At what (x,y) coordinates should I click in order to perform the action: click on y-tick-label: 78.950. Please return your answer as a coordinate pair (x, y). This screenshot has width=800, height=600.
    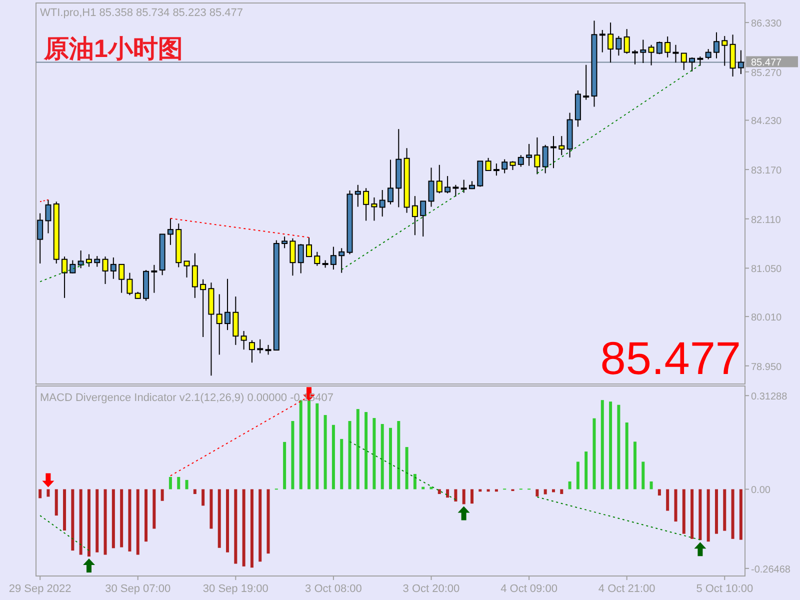
    Looking at the image, I should click on (766, 367).